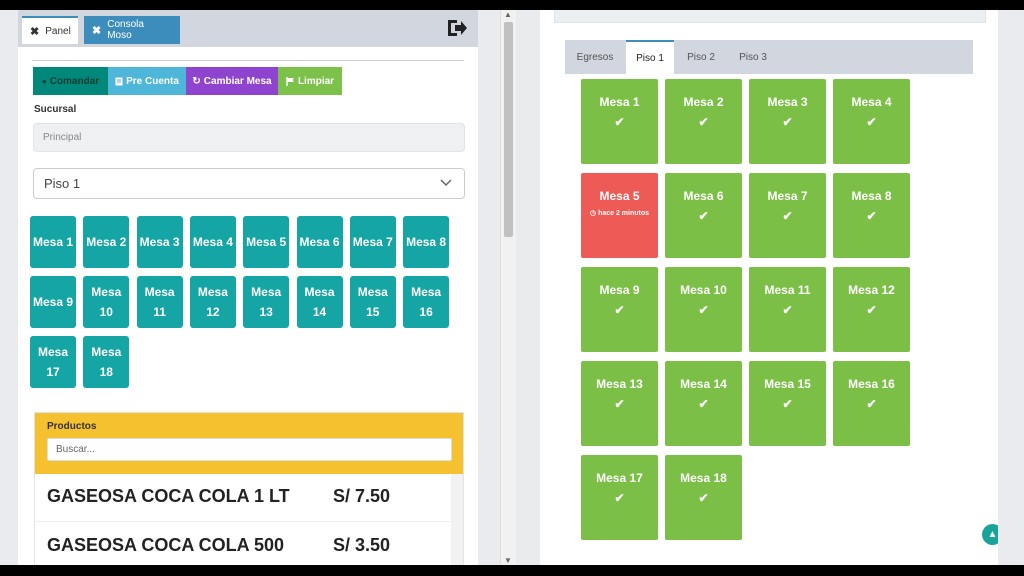 The image size is (1024, 576). I want to click on chevron-up-icon: ▲, so click(992, 534).